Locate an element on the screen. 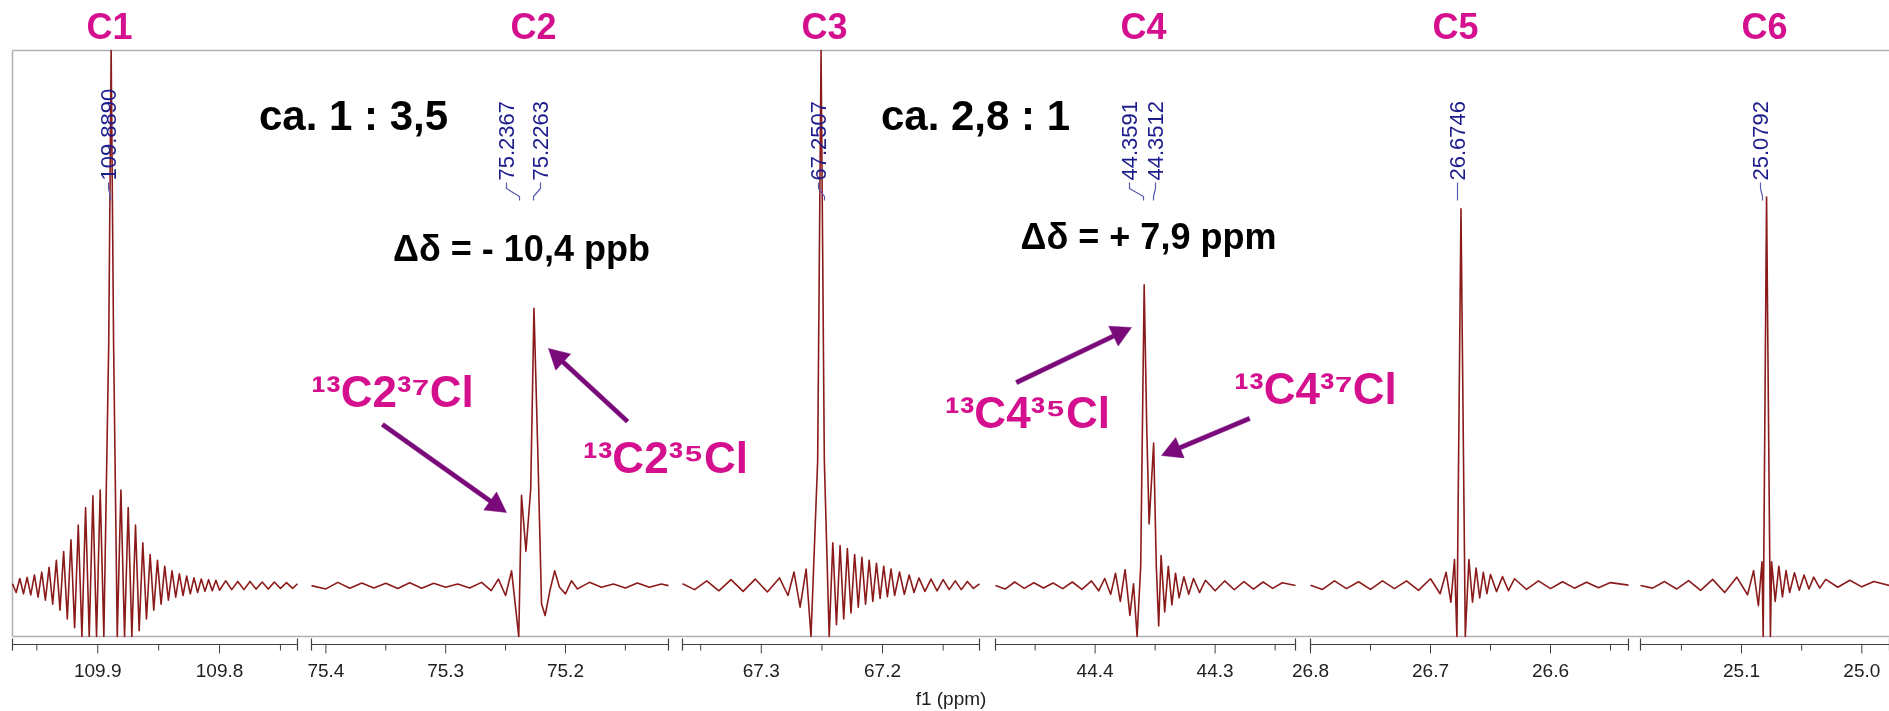 The image size is (1889, 711). text: 75.2367 is located at coordinates (506, 140).